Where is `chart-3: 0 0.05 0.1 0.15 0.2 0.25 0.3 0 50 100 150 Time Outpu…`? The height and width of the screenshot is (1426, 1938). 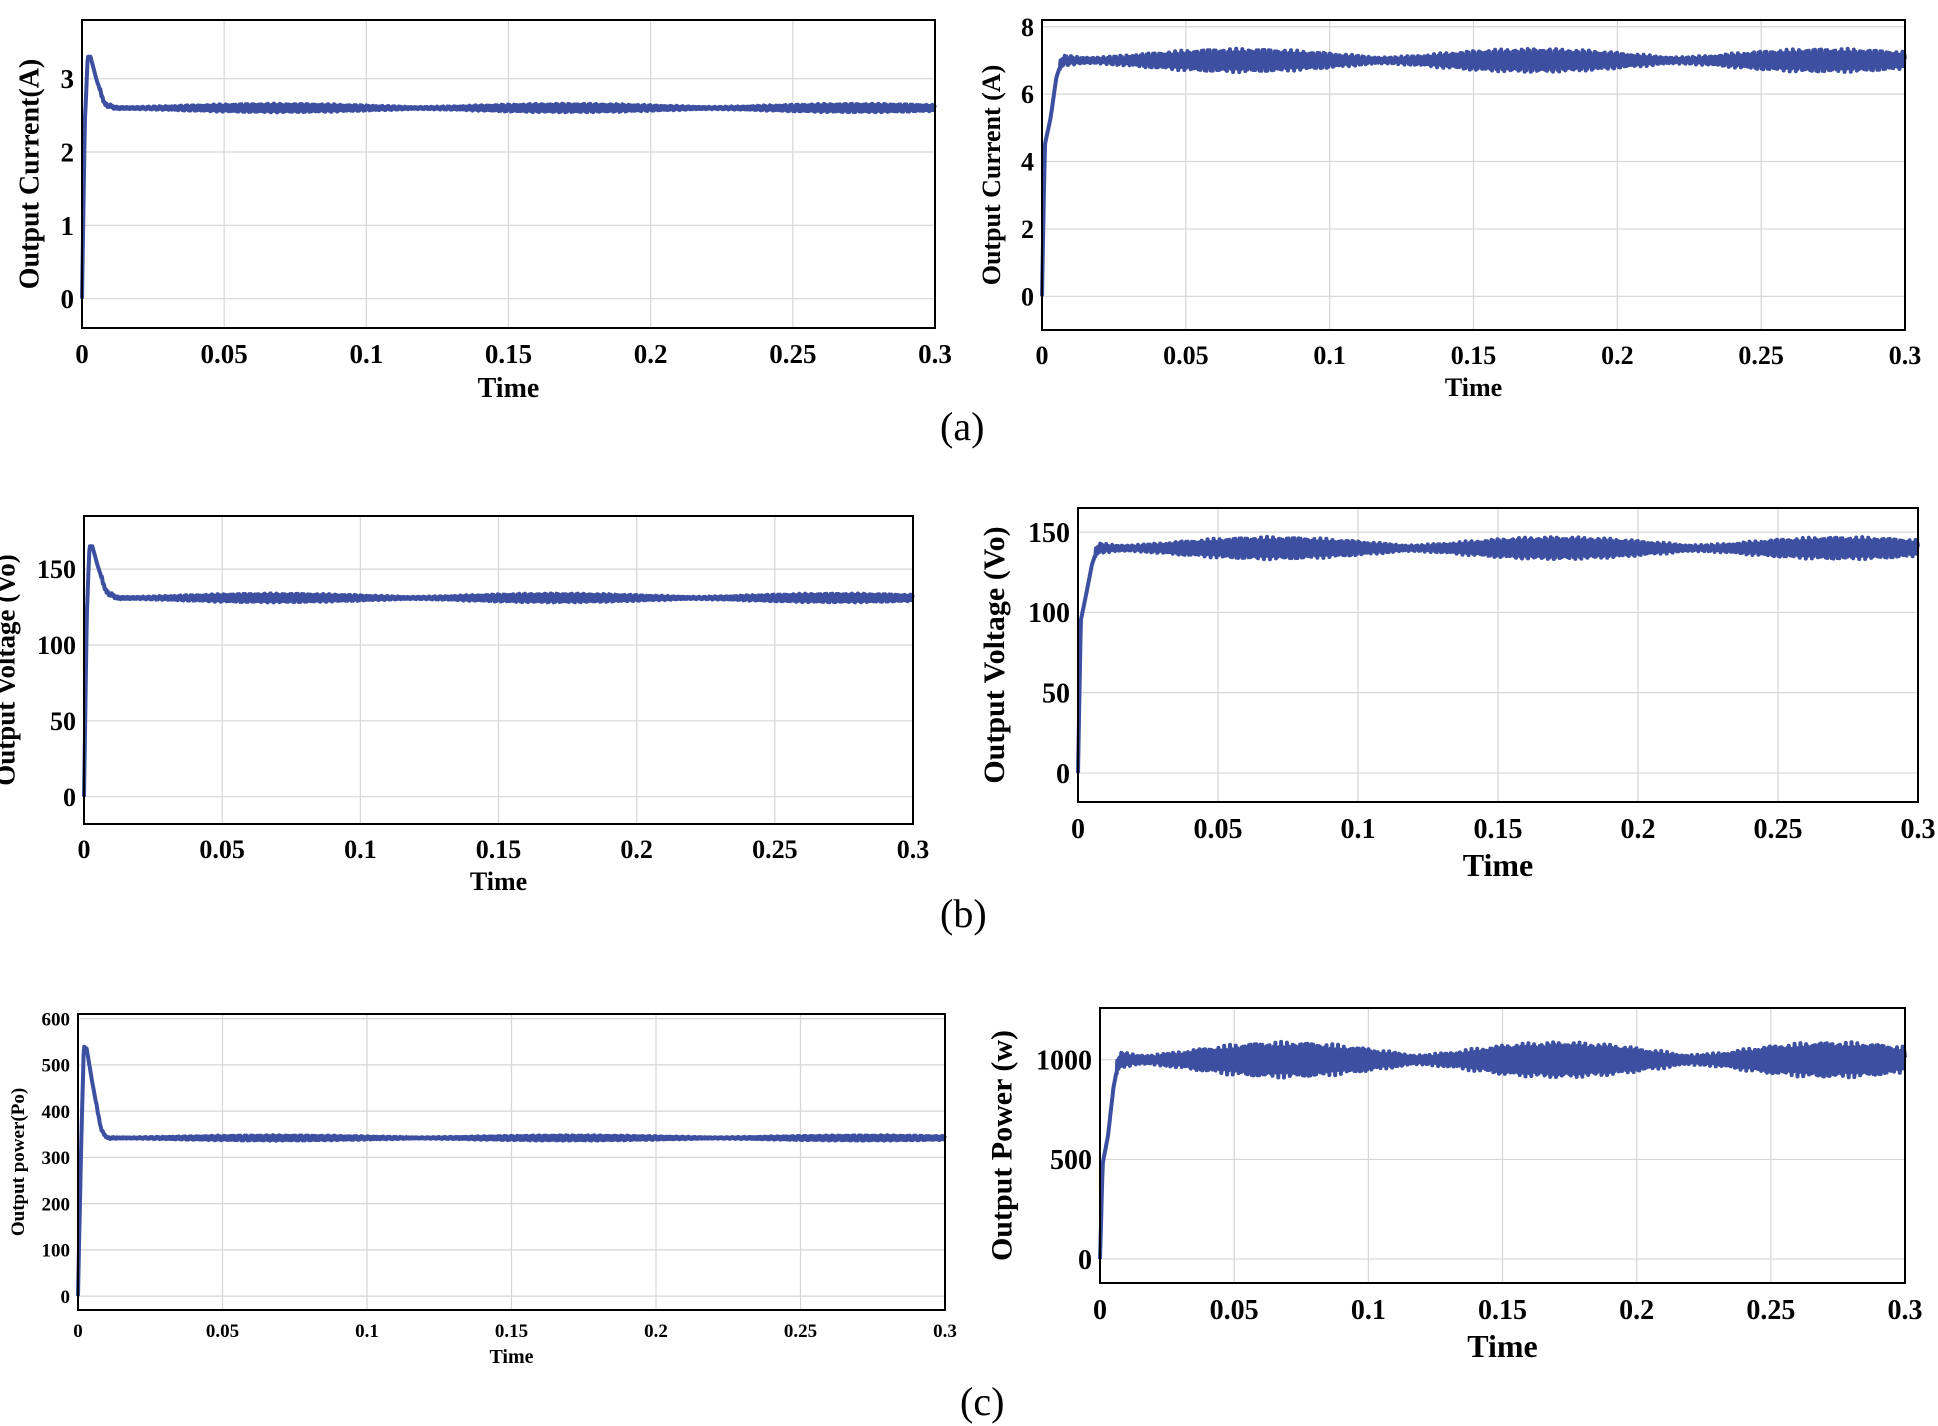
chart-3: 0 0.05 0.1 0.15 0.2 0.25 0.3 0 50 100 150 Time Outpu… is located at coordinates (465, 705).